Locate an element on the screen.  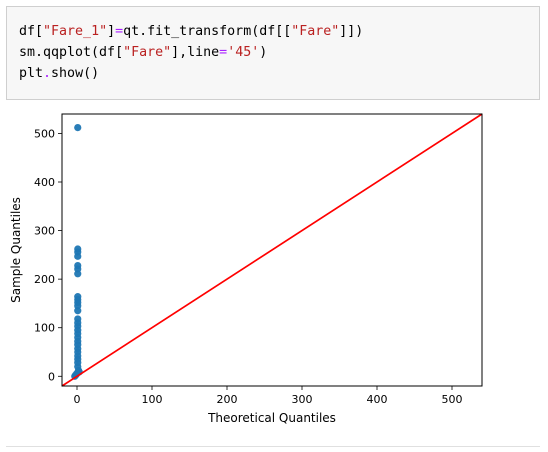
x-tick-label: 400 is located at coordinates (377, 399).